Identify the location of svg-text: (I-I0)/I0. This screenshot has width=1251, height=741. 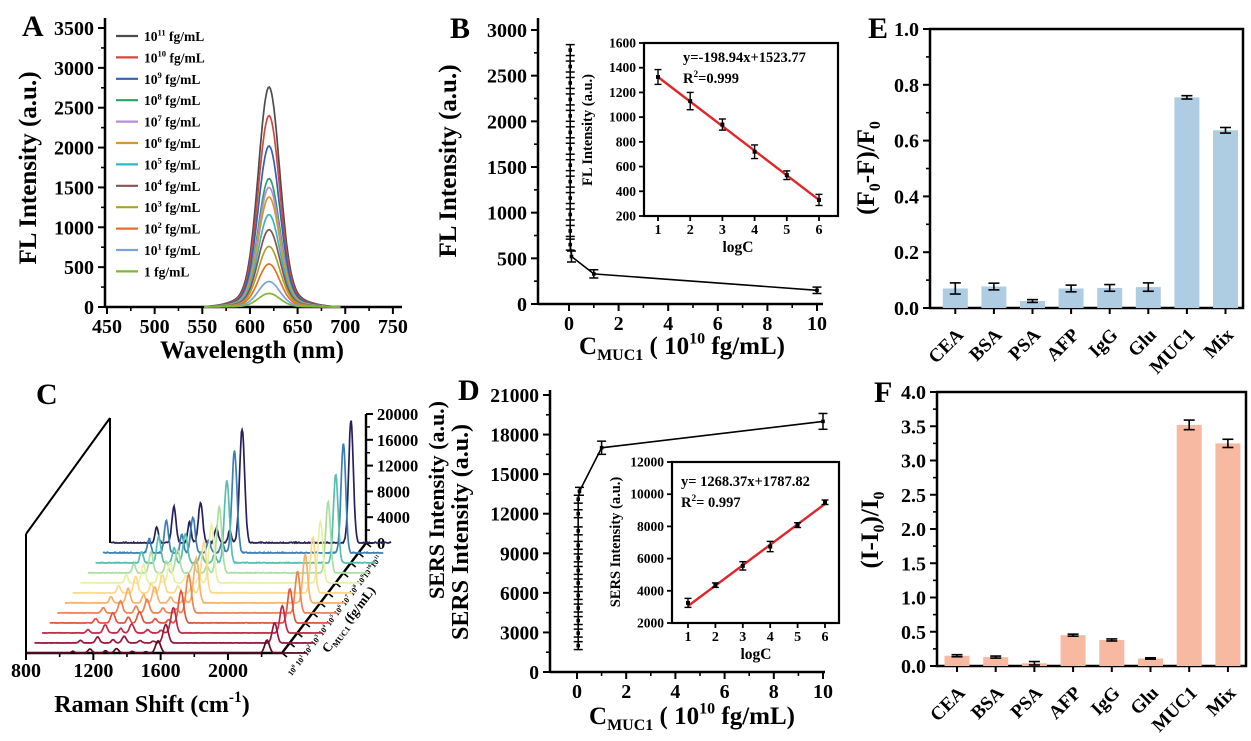
(872, 529).